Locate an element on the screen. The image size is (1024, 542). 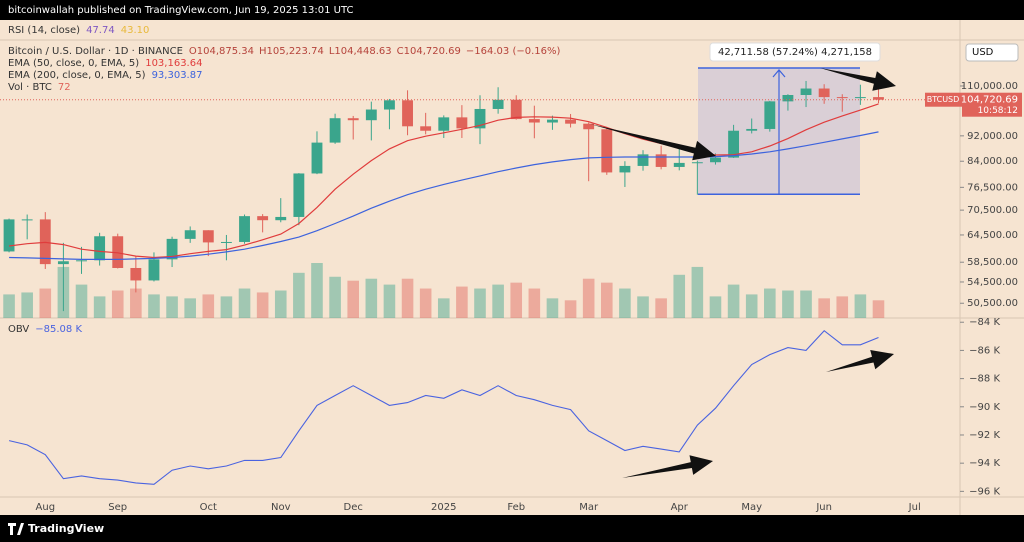
countdown: 10:58:12 is located at coordinates (998, 111).